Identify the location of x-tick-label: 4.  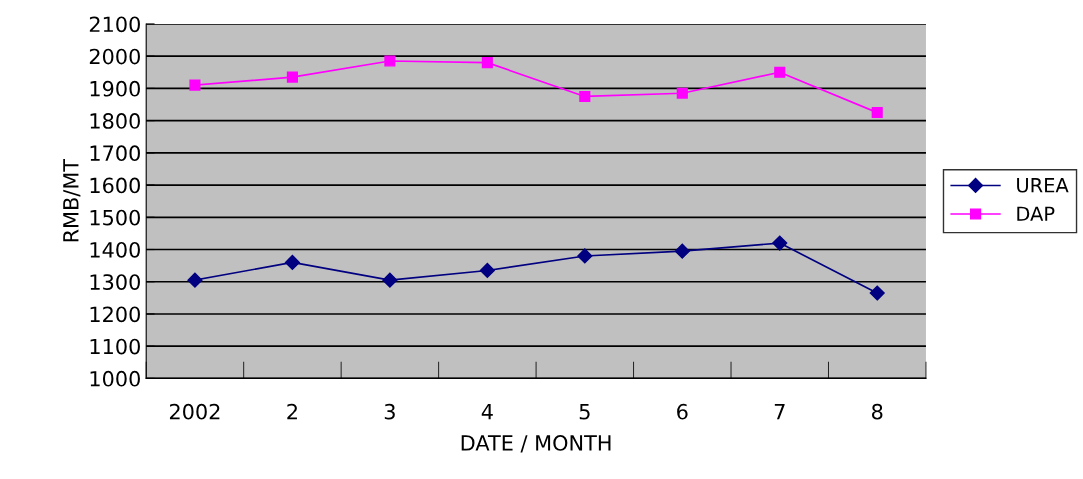
(487, 412).